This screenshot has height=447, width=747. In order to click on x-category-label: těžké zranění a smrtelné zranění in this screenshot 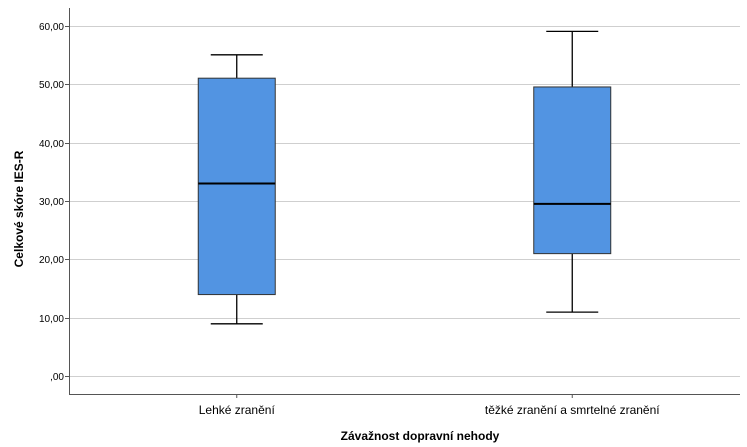, I will do `click(572, 410)`.